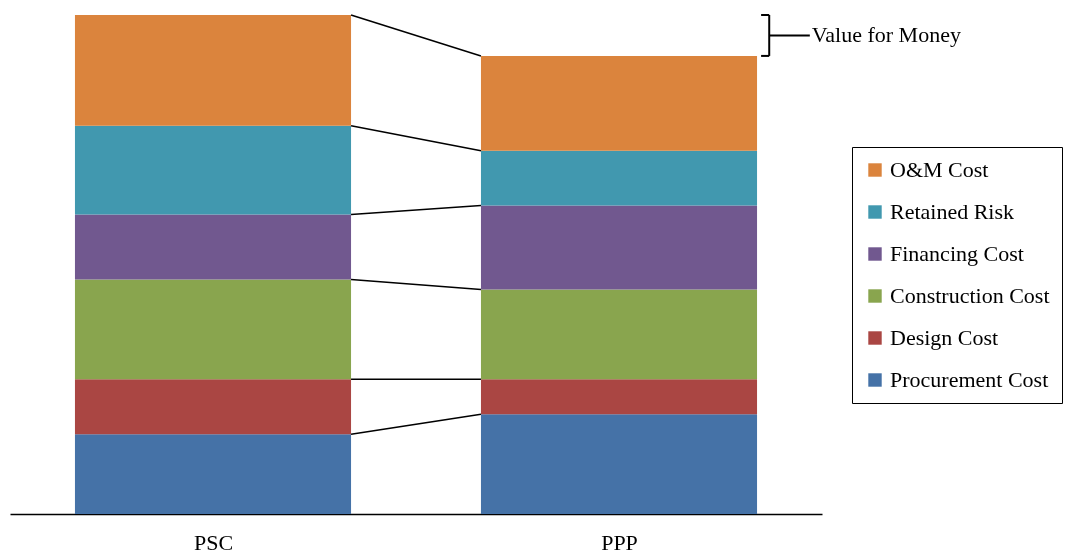  What do you see at coordinates (213, 542) in the screenshot?
I see `x-tick-label: PSC` at bounding box center [213, 542].